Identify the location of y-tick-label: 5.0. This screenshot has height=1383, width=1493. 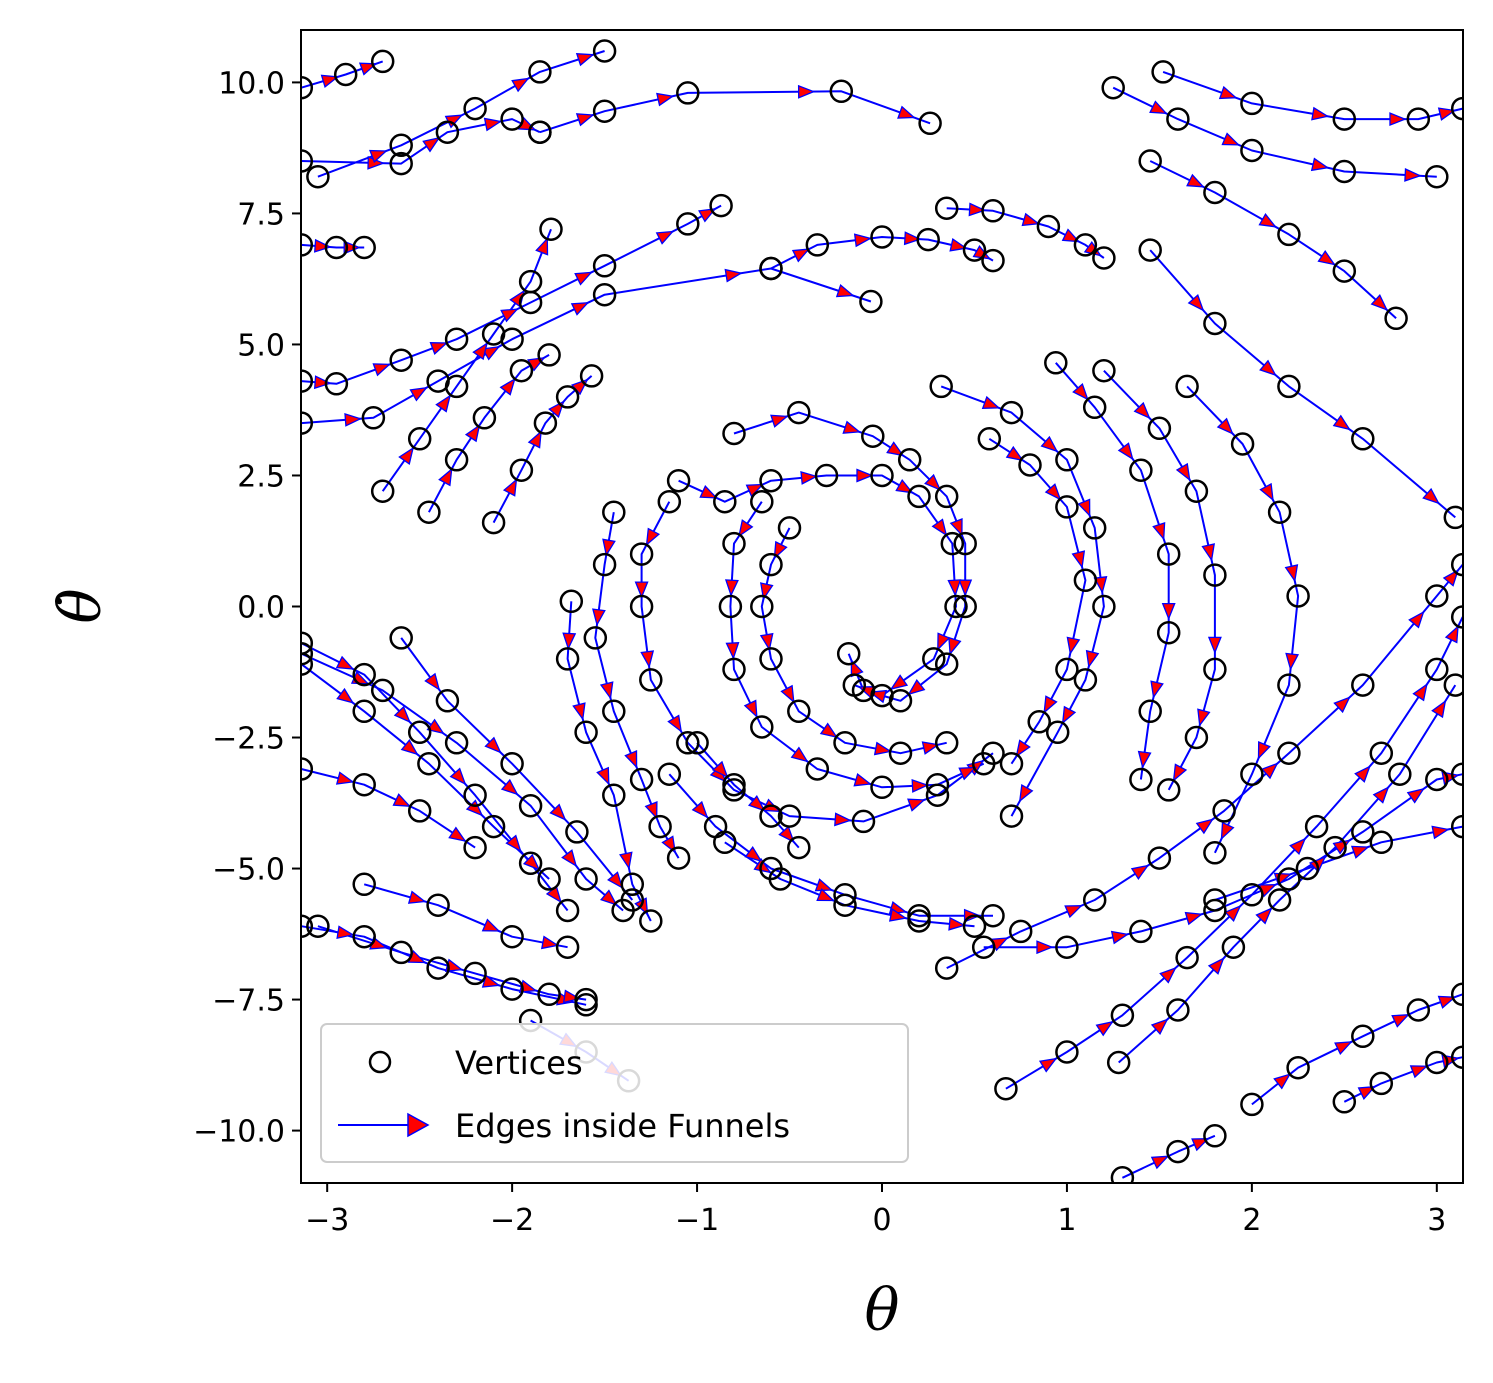
(261, 345).